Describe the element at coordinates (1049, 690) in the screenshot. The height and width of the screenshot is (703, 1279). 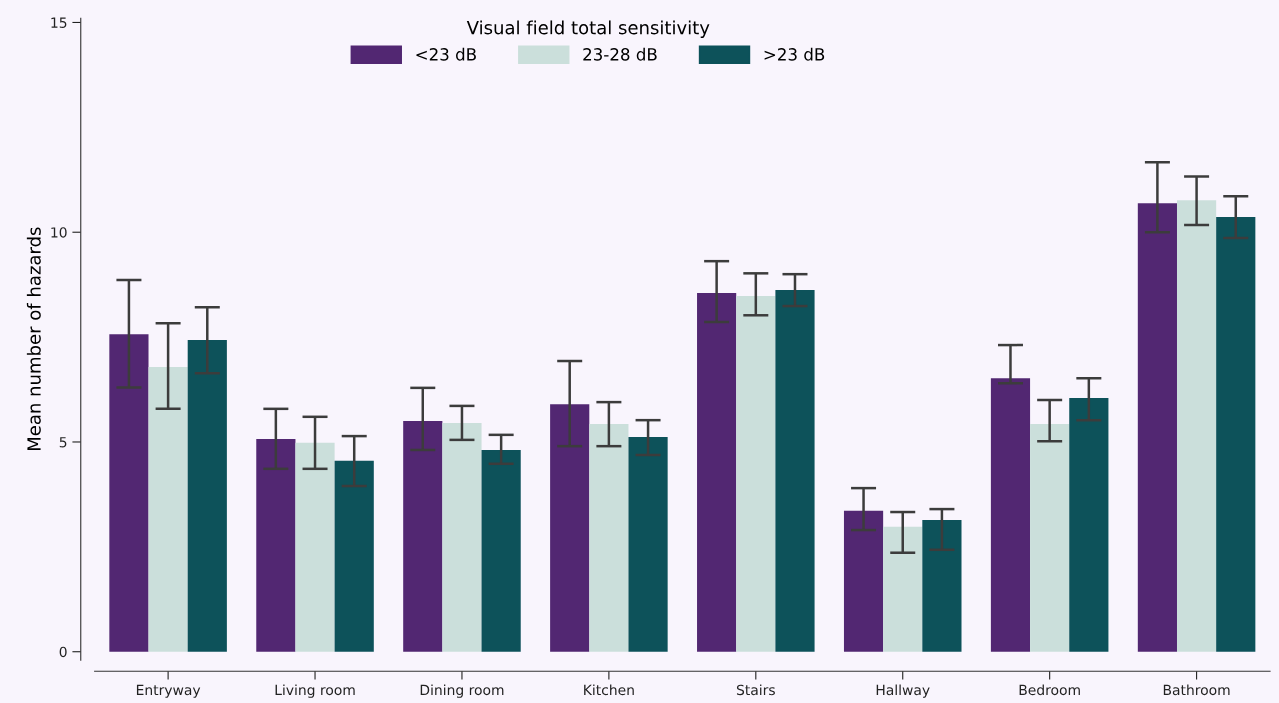
I see `x-tick-label: Bedroom` at that location.